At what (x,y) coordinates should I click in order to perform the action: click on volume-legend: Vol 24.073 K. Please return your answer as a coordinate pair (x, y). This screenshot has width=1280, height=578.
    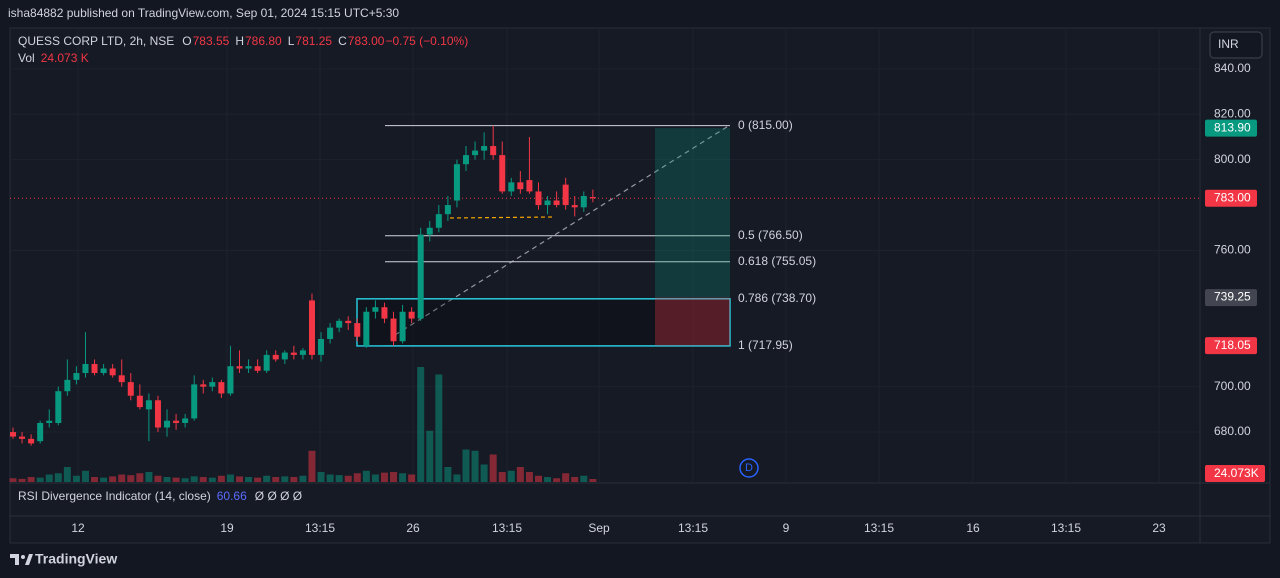
    Looking at the image, I should click on (53, 58).